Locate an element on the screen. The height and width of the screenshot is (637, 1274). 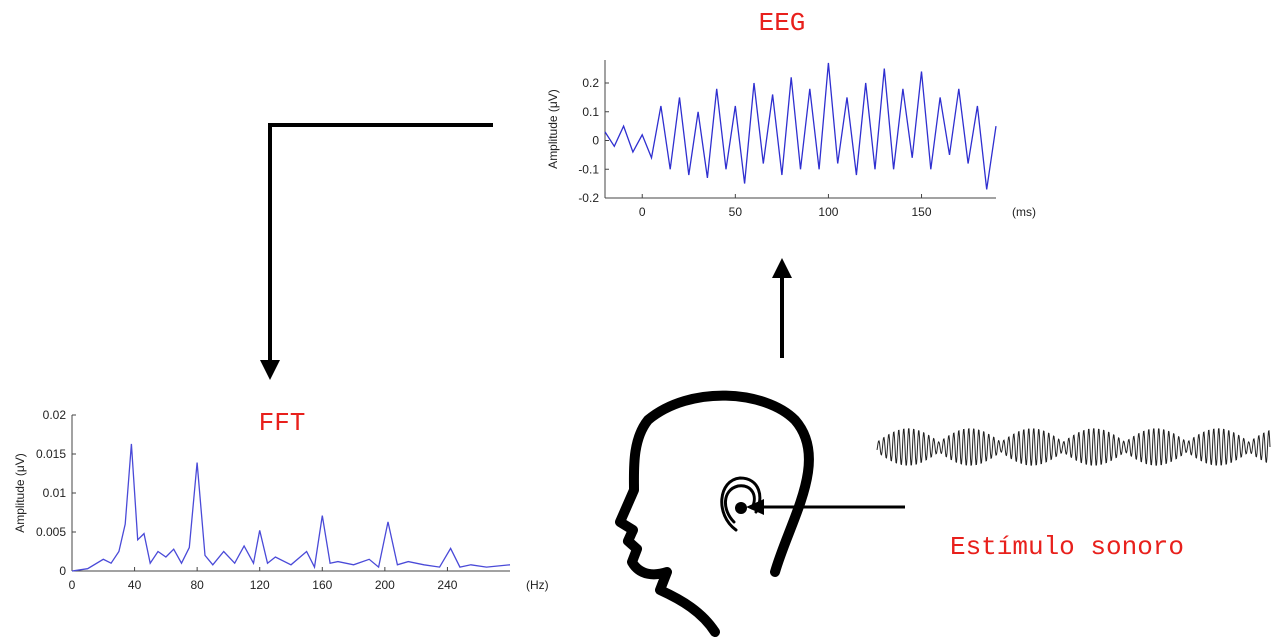
stimulus-label: Estímulo sonoro is located at coordinates (1067, 547).